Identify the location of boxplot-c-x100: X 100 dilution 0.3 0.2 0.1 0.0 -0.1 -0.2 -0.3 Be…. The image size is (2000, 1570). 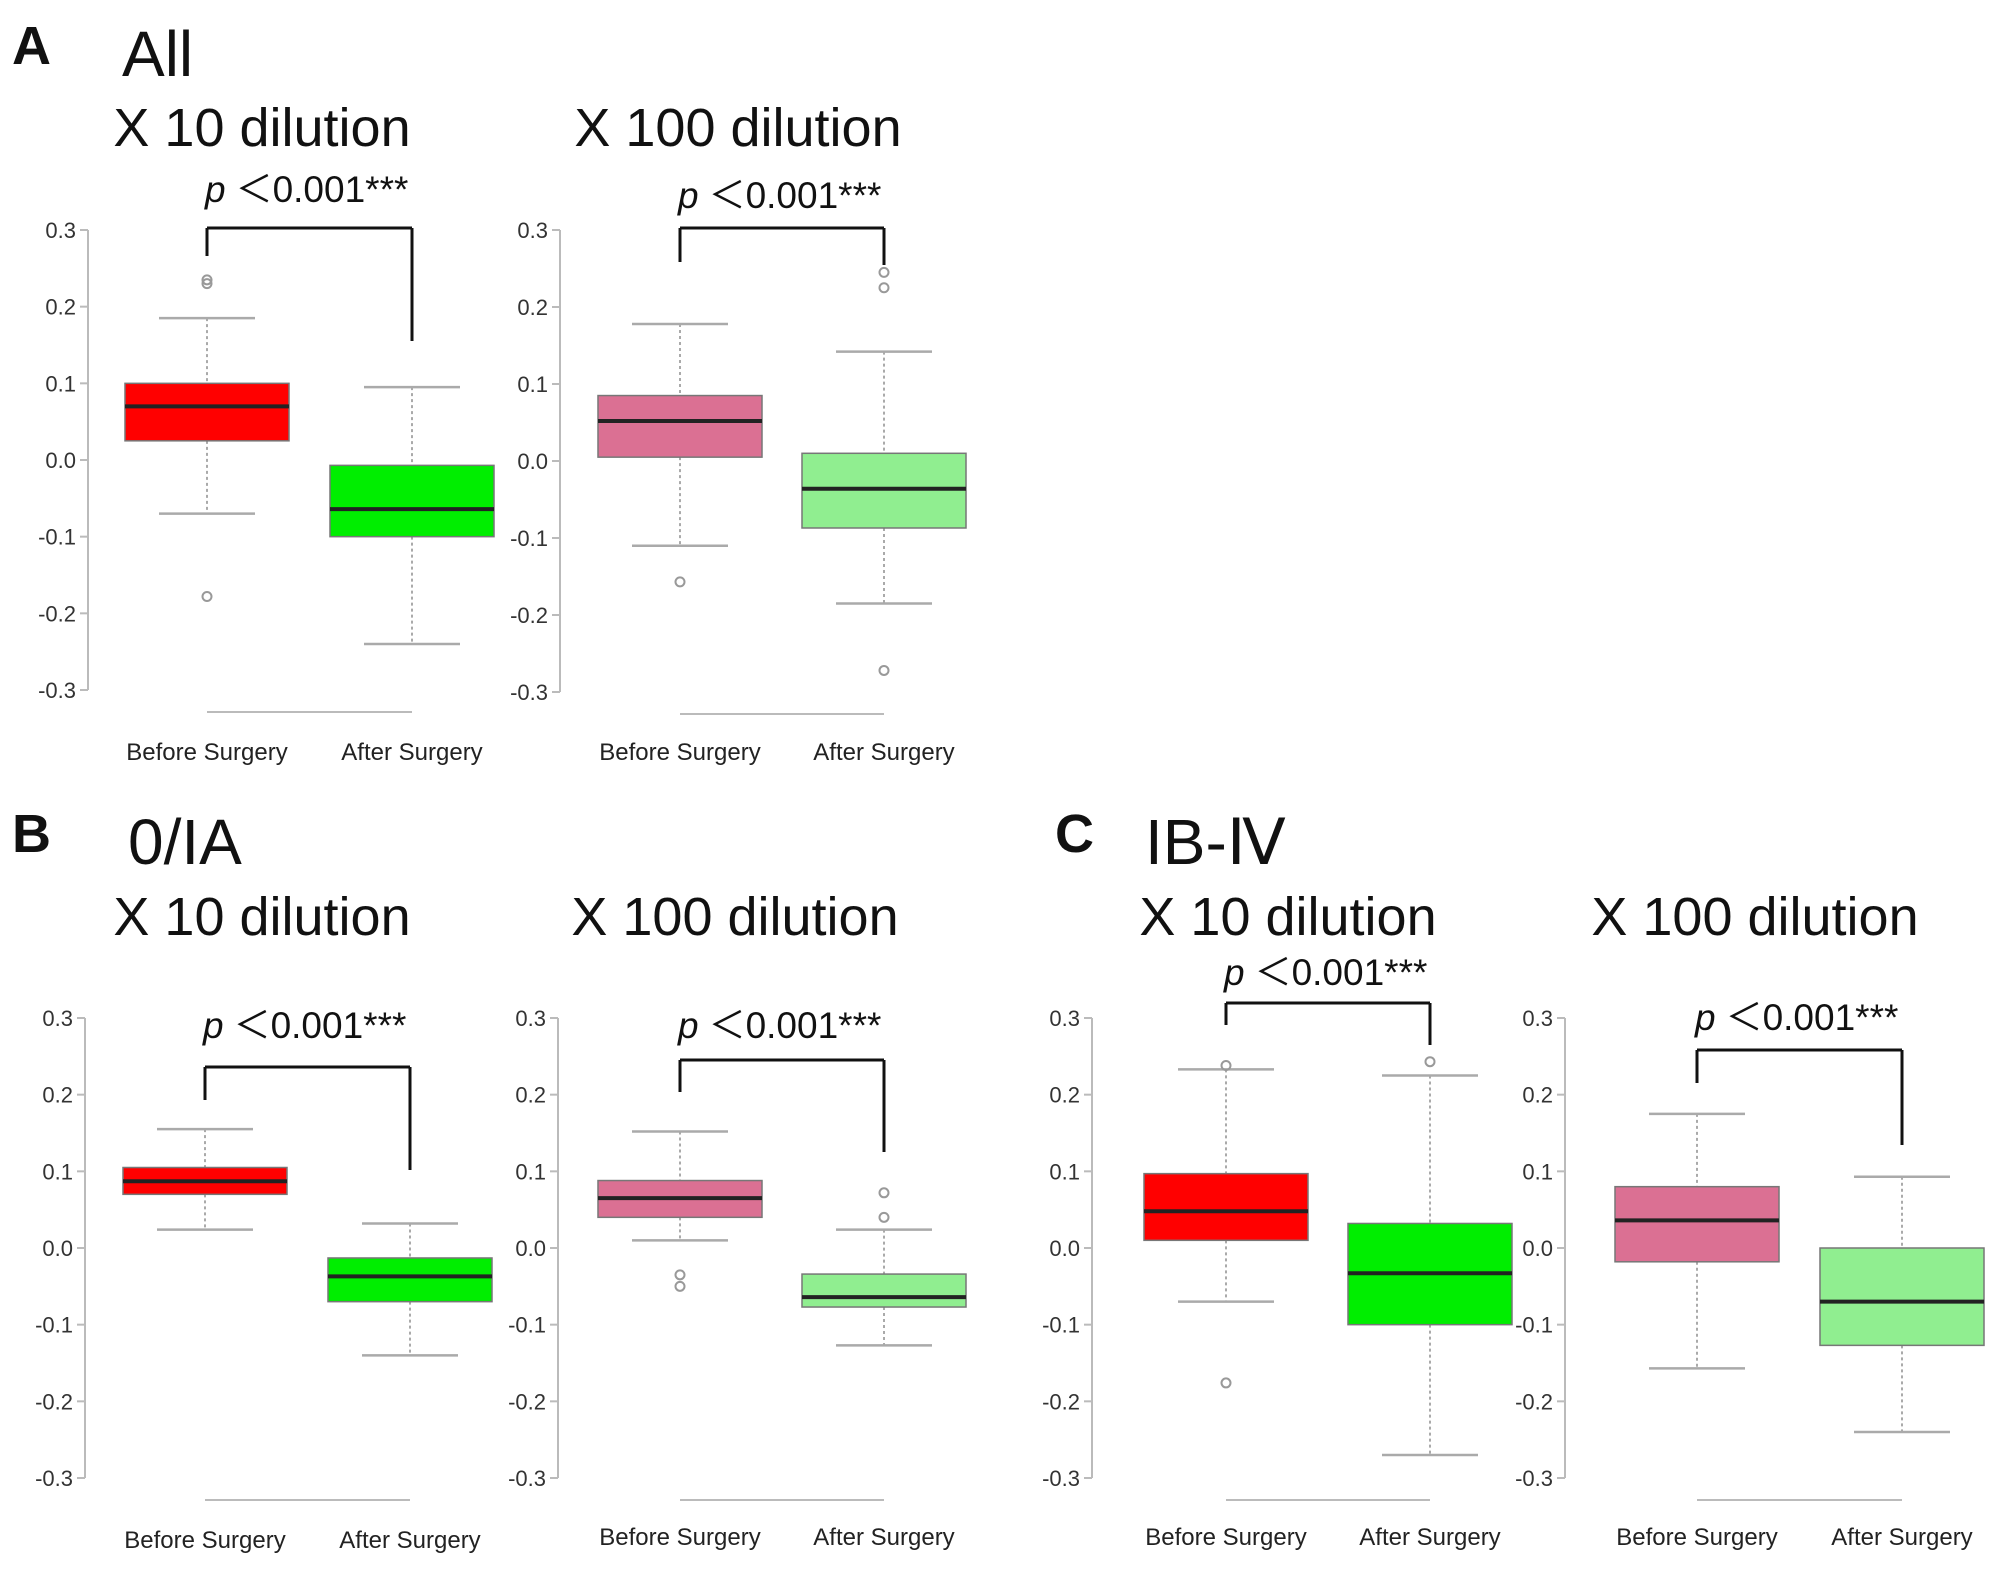
(1750, 1219).